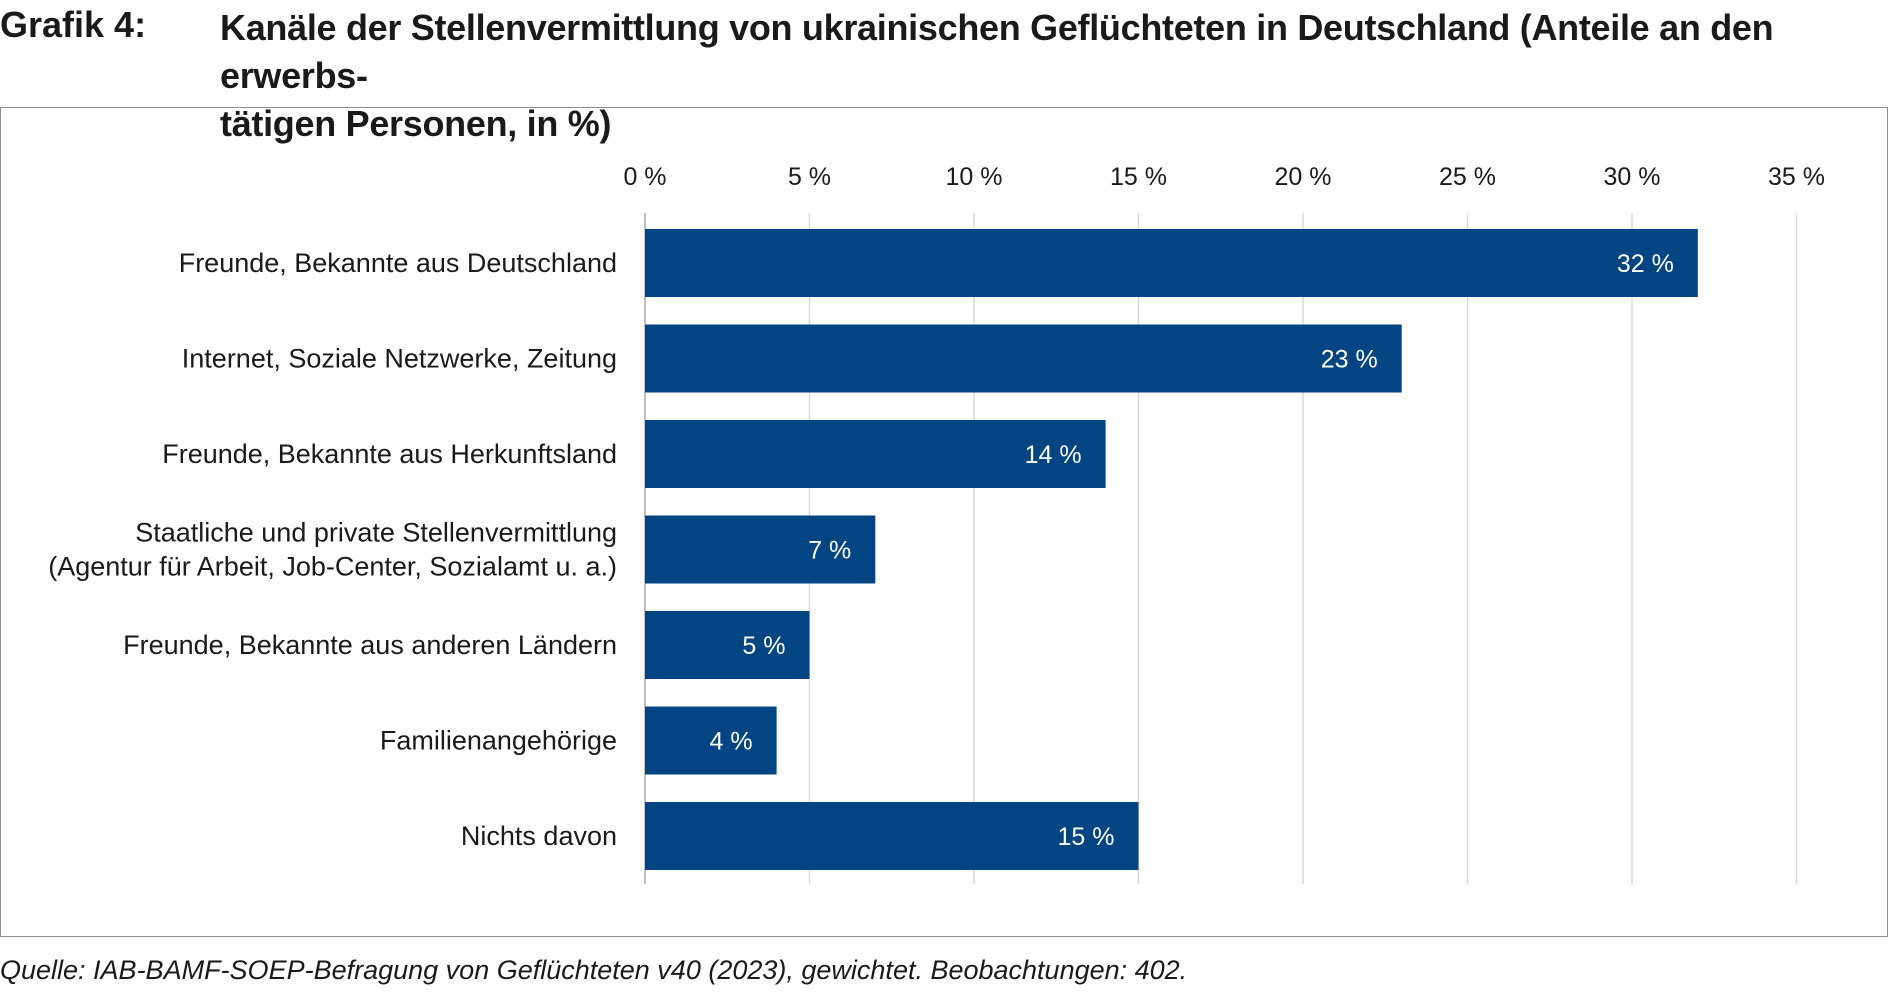 This screenshot has height=995, width=1890. I want to click on data-label: 32 %, so click(1645, 264).